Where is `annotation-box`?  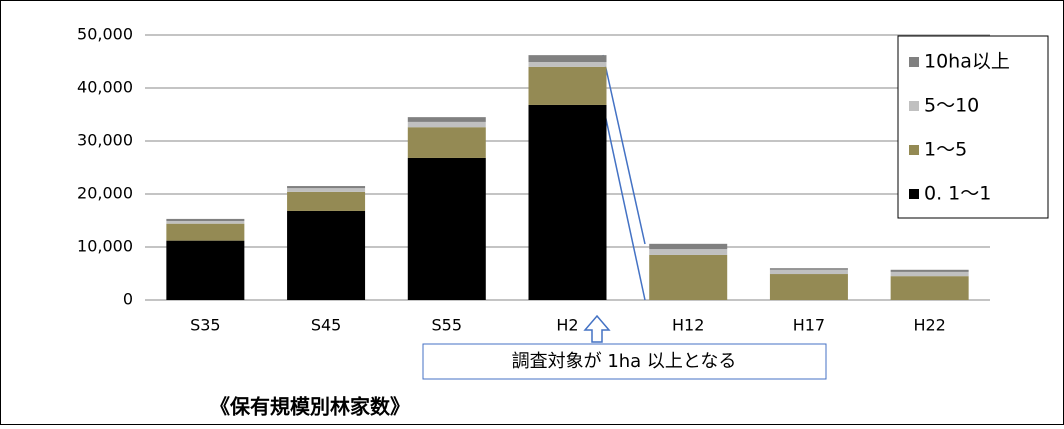
annotation-box is located at coordinates (624, 361).